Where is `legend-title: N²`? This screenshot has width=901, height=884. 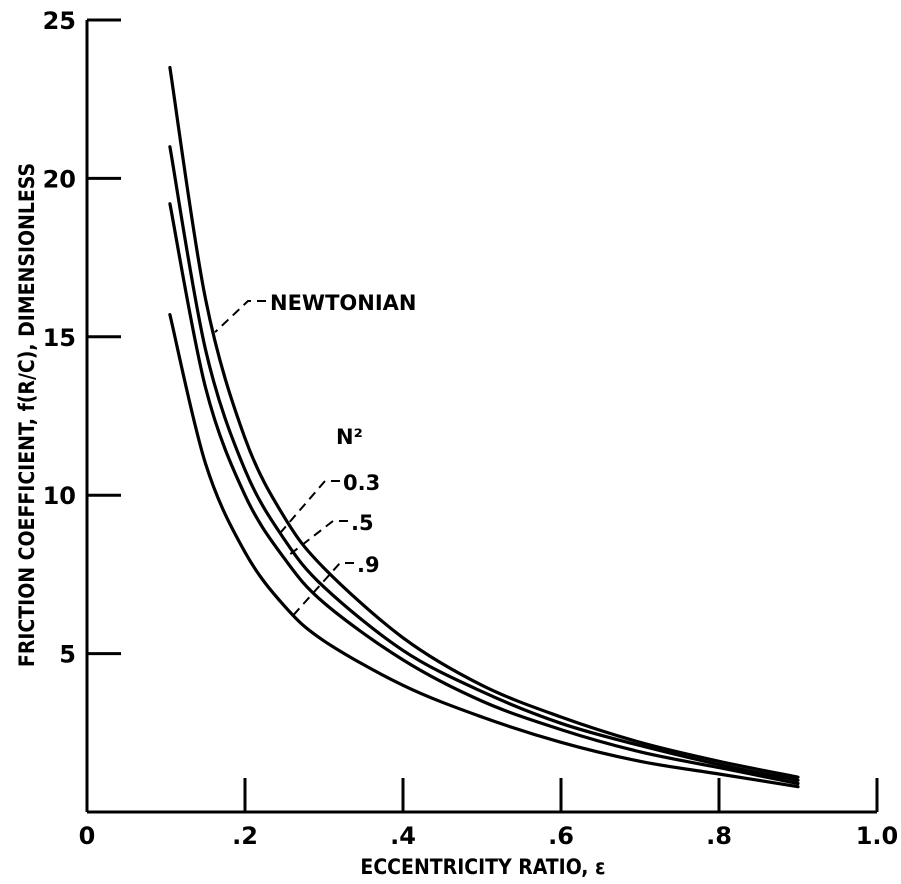 legend-title: N² is located at coordinates (349, 437).